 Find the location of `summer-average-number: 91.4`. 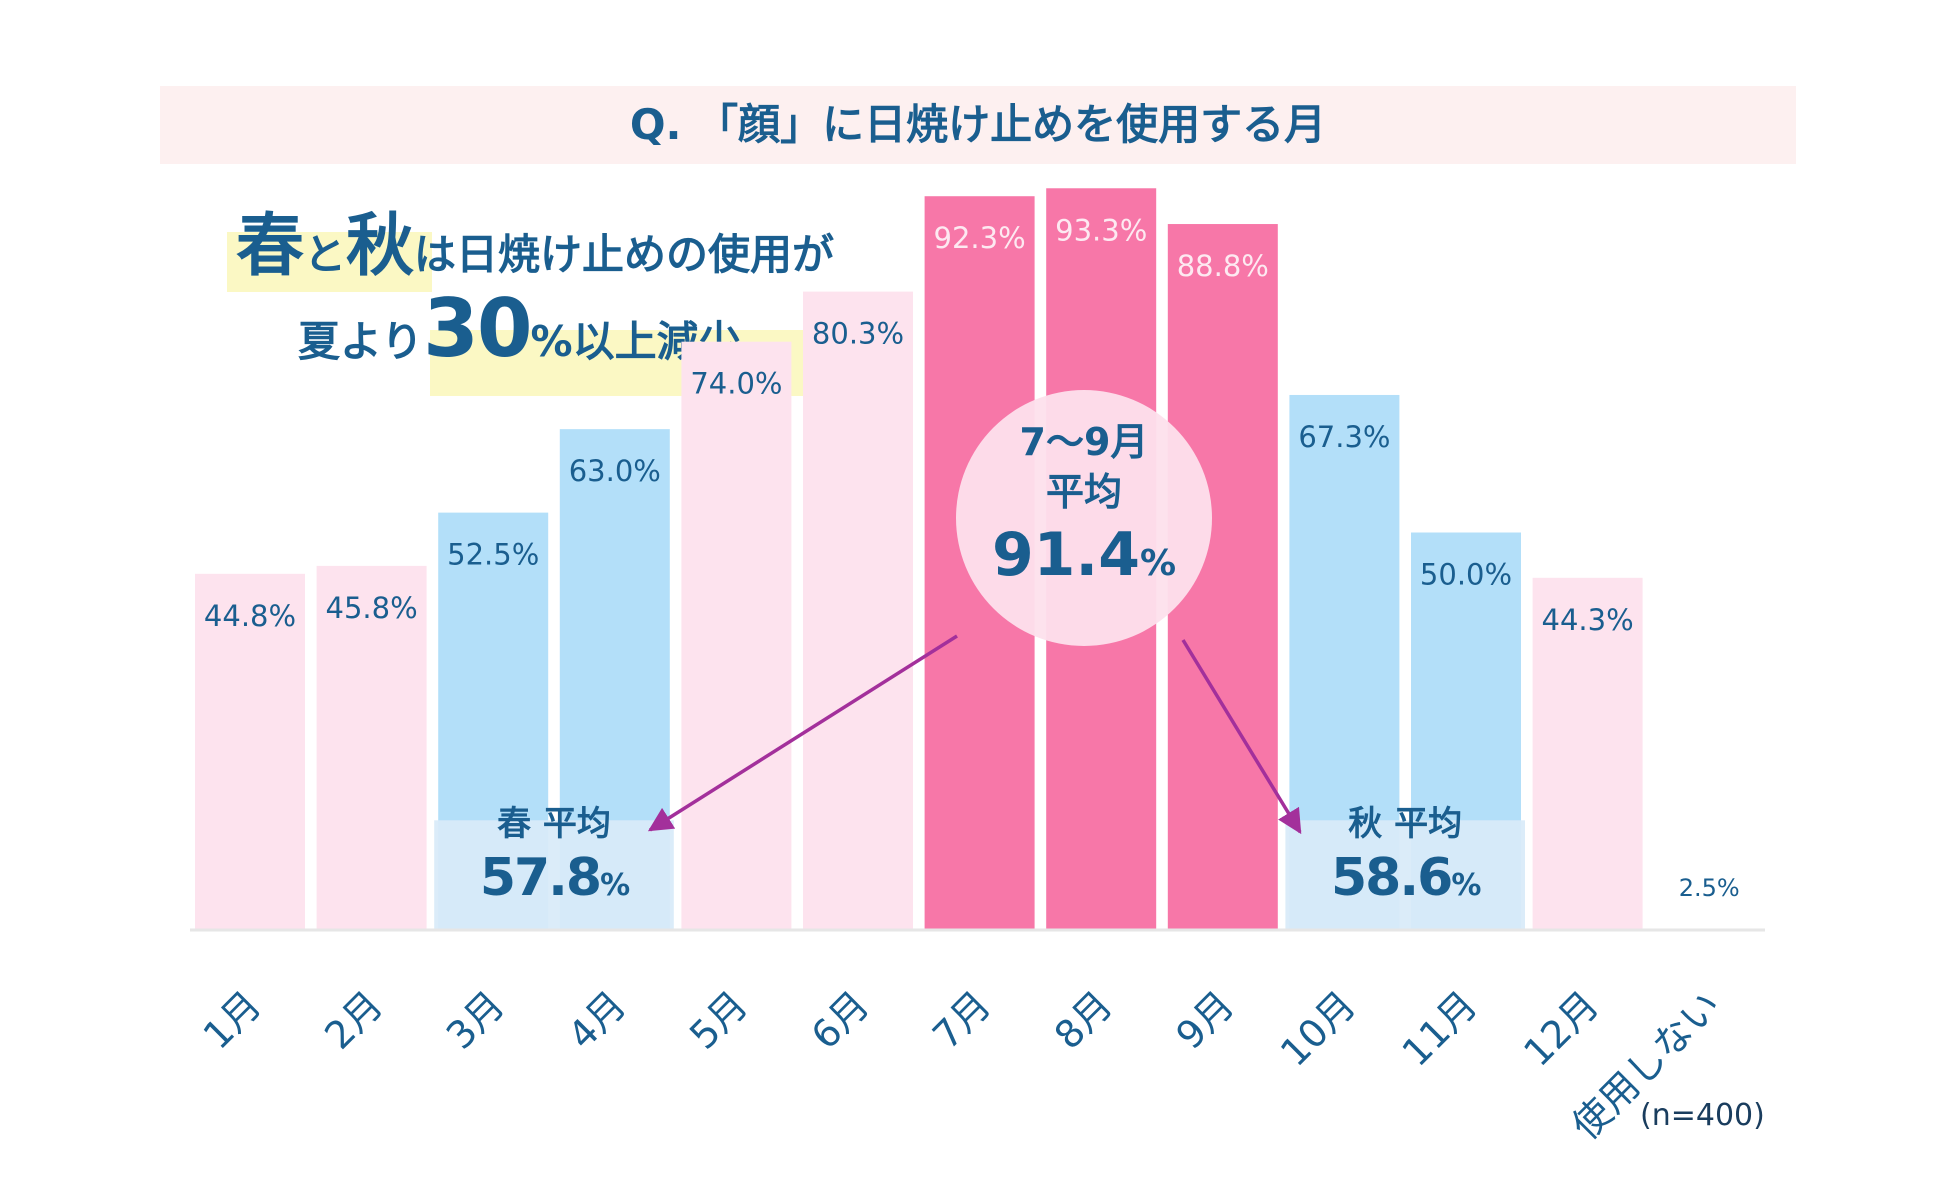

summer-average-number: 91.4 is located at coordinates (1066, 555).